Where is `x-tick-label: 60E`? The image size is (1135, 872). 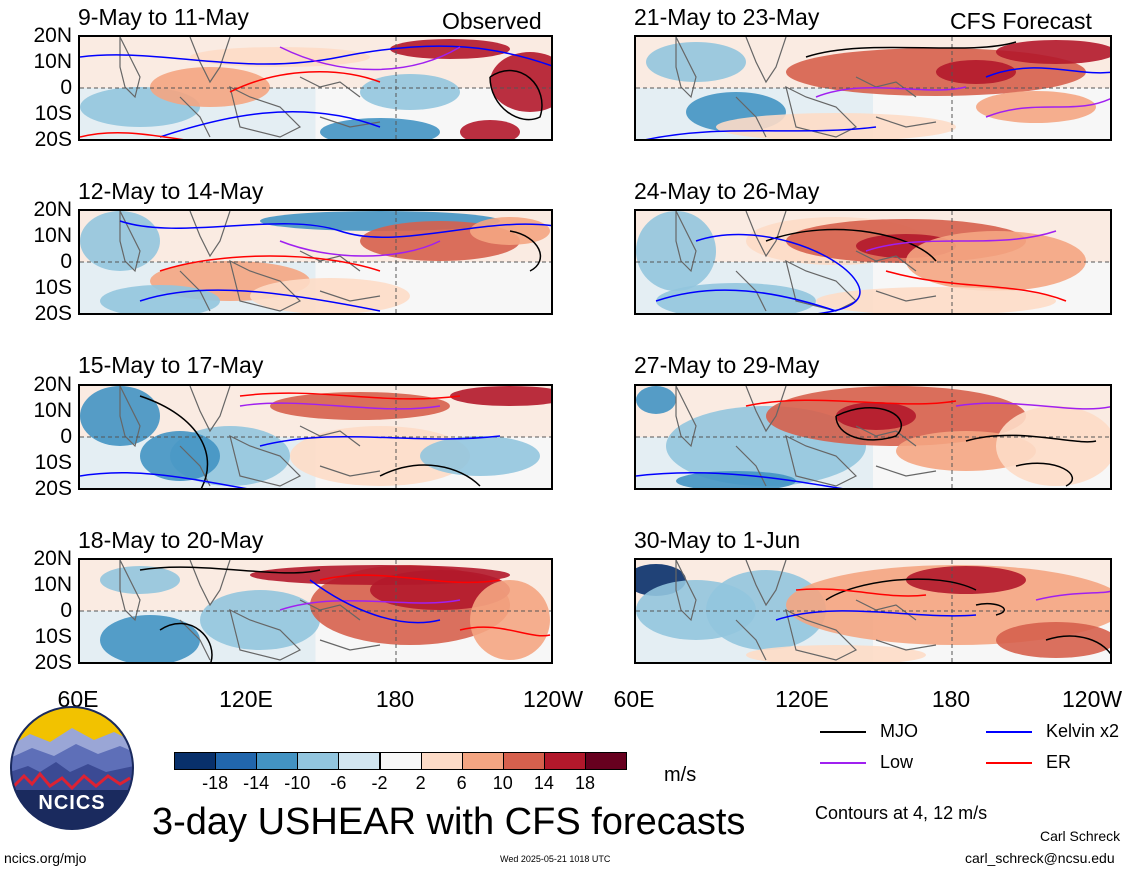
x-tick-label: 60E is located at coordinates (634, 699).